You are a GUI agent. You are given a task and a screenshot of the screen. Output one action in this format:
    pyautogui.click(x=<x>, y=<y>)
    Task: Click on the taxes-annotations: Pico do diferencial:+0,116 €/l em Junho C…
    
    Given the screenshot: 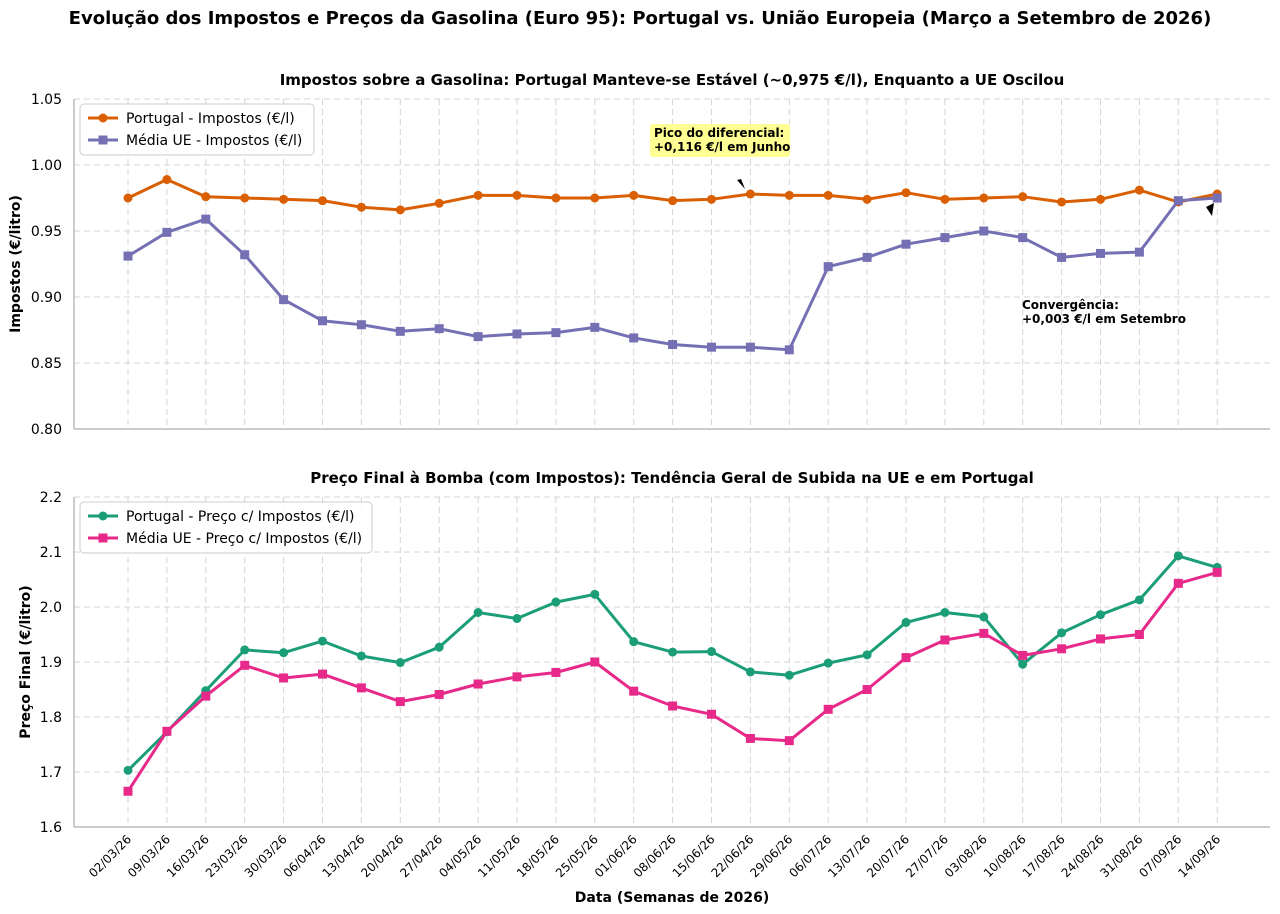 What is the action you would take?
    pyautogui.click(x=932, y=225)
    